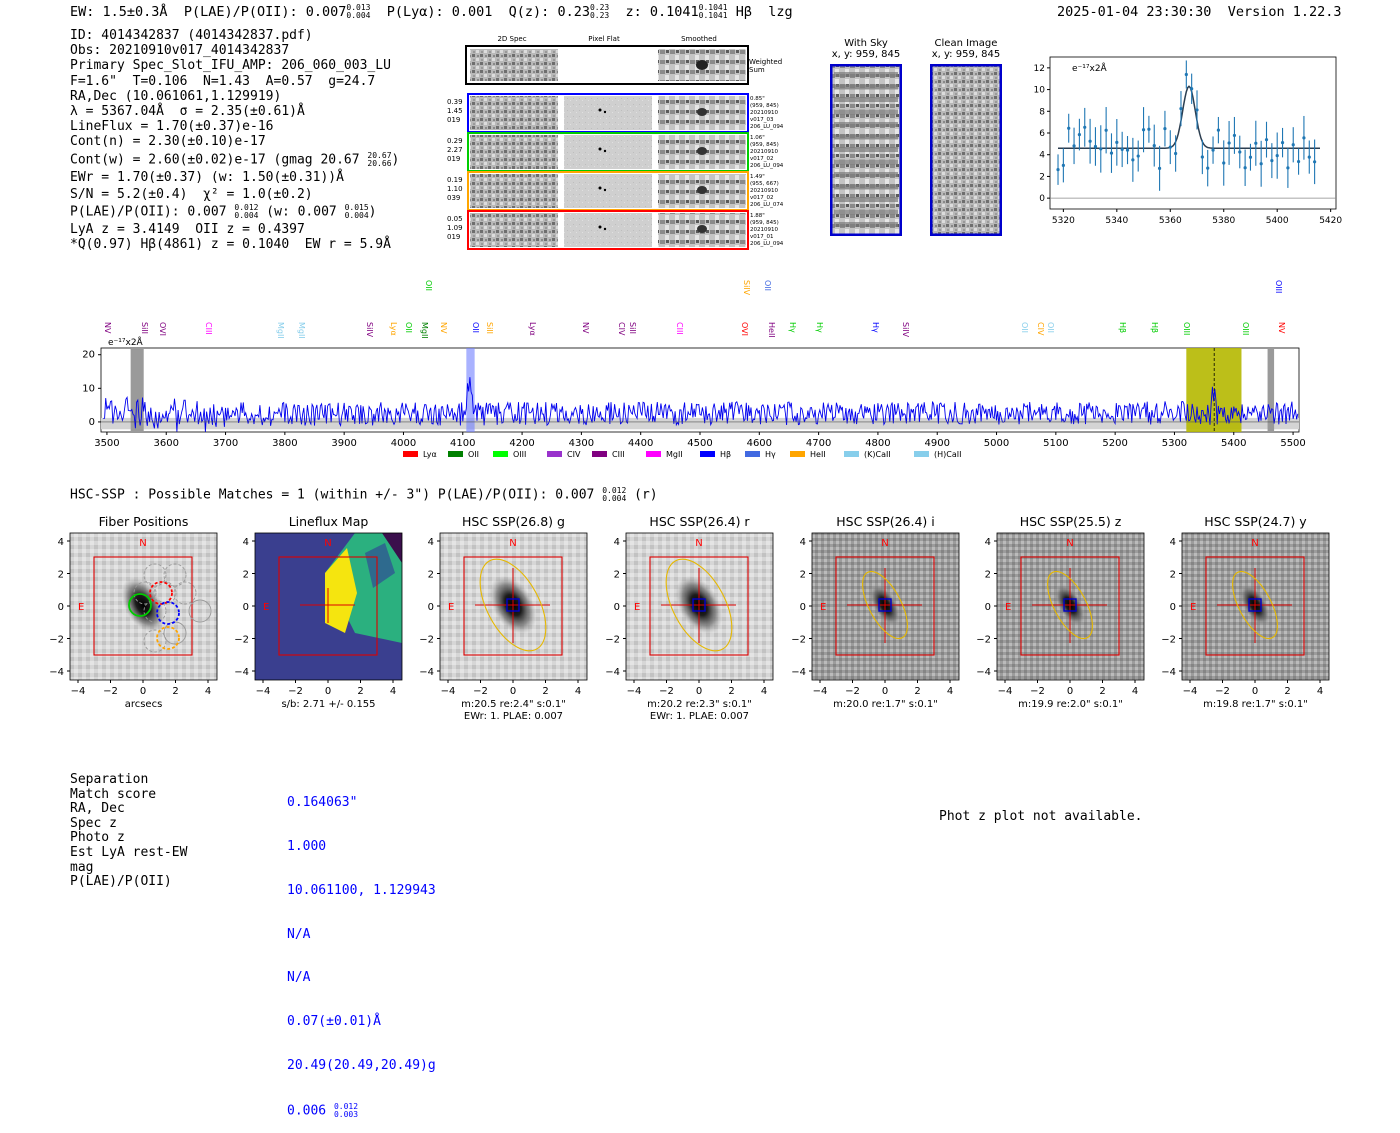 The height and width of the screenshot is (1133, 1400). What do you see at coordinates (699, 691) in the screenshot?
I see `hsc-xtick: 0` at bounding box center [699, 691].